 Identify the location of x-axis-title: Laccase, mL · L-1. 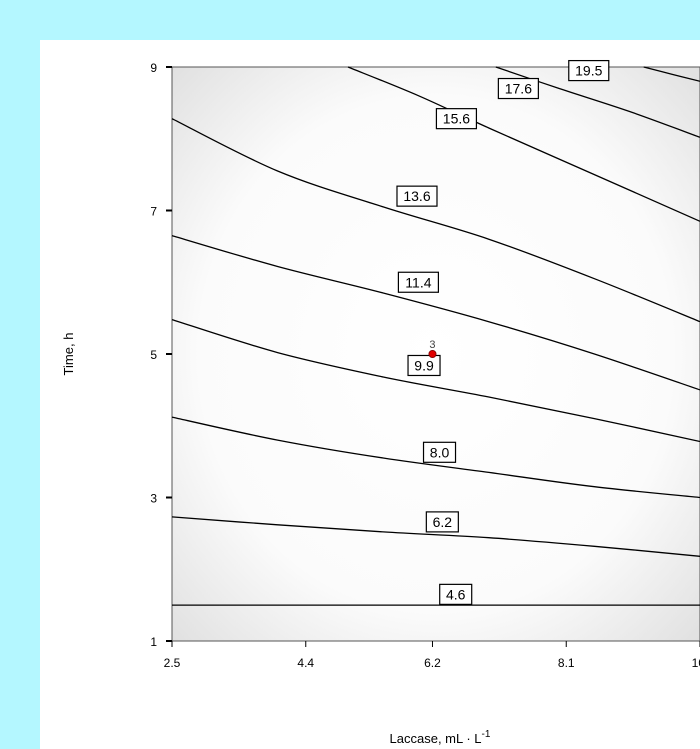
(440, 737).